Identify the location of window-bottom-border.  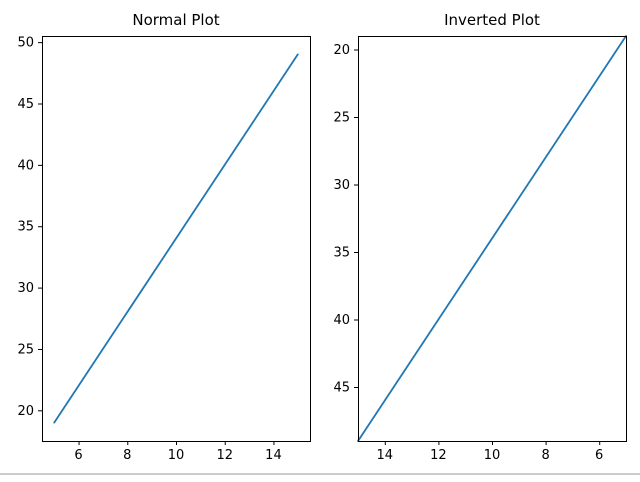
(320, 474).